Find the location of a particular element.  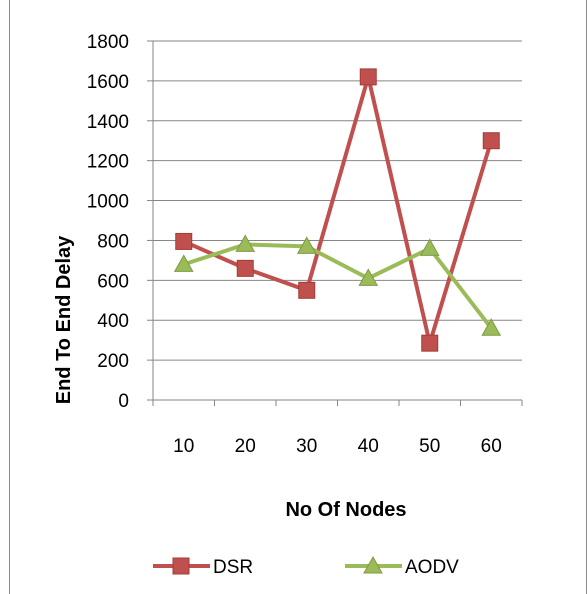

legend-label-aodv: AODV is located at coordinates (432, 567).